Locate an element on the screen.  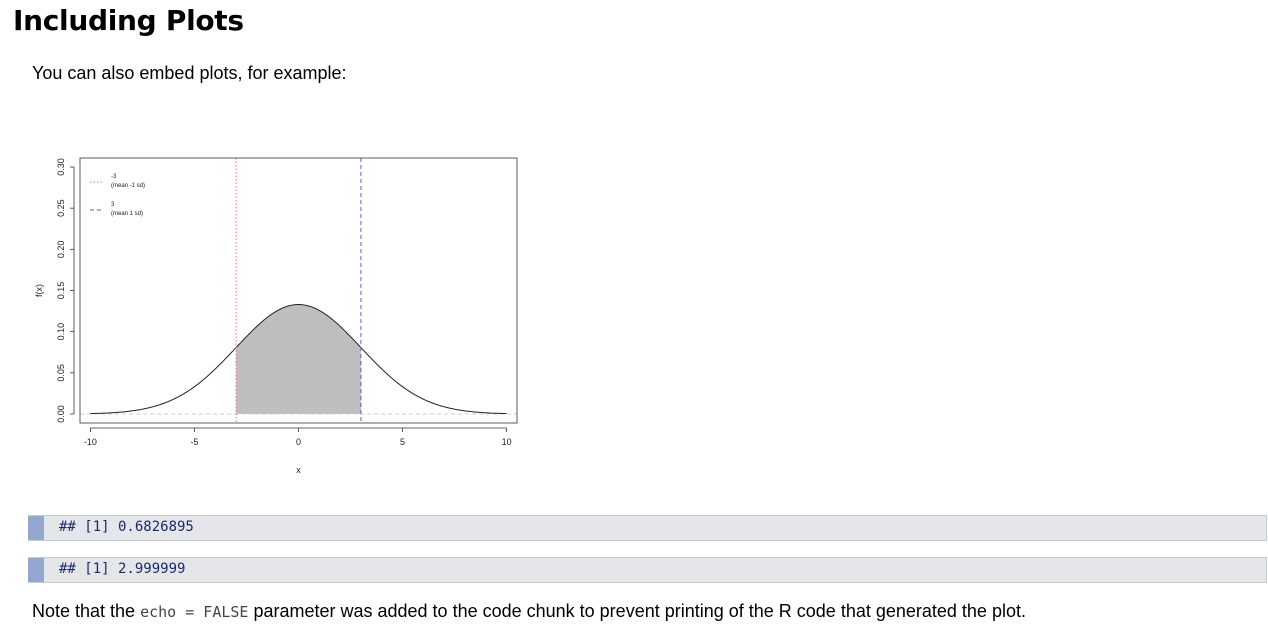
y-tick-label: 0.30 is located at coordinates (61, 167).